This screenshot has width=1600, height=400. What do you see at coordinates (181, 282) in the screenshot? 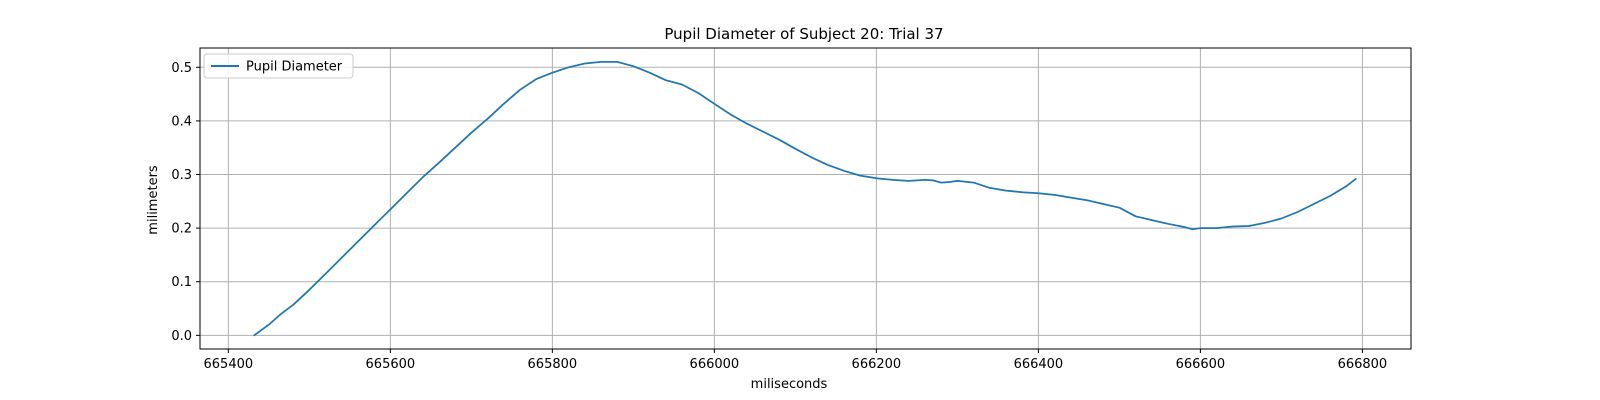
I see `y-tick-label: 0.1` at bounding box center [181, 282].